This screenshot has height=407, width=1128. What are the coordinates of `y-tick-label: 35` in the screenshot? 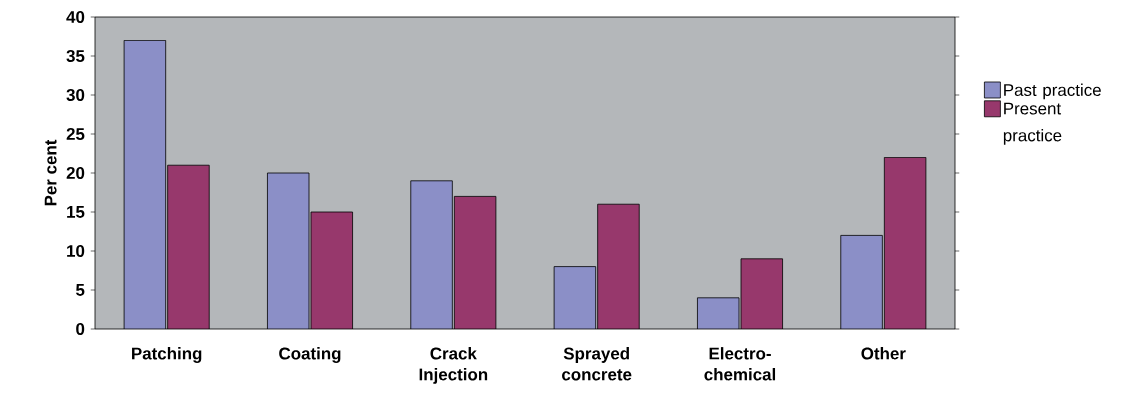 It's located at (75, 56).